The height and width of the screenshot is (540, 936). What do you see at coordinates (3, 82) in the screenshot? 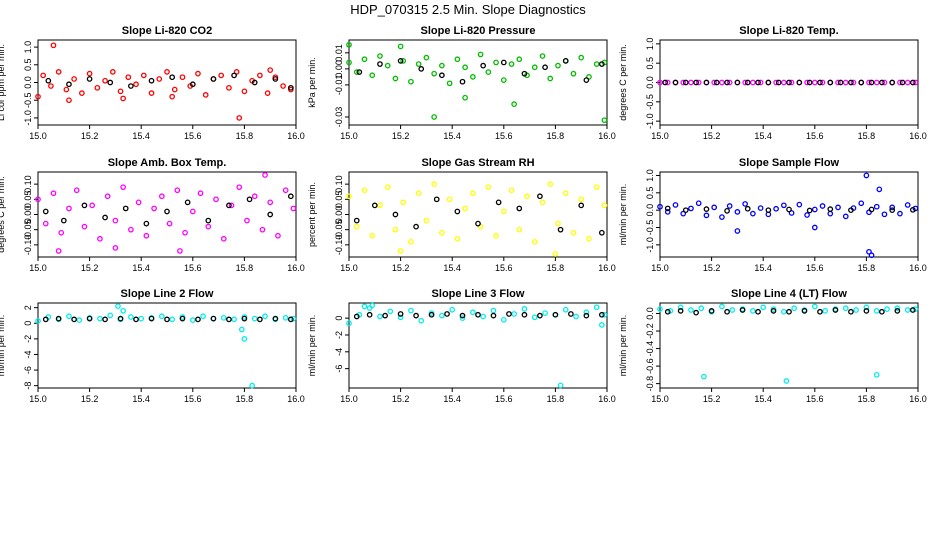
I see `y-axis-label: Li cor ppm per min.` at bounding box center [3, 82].